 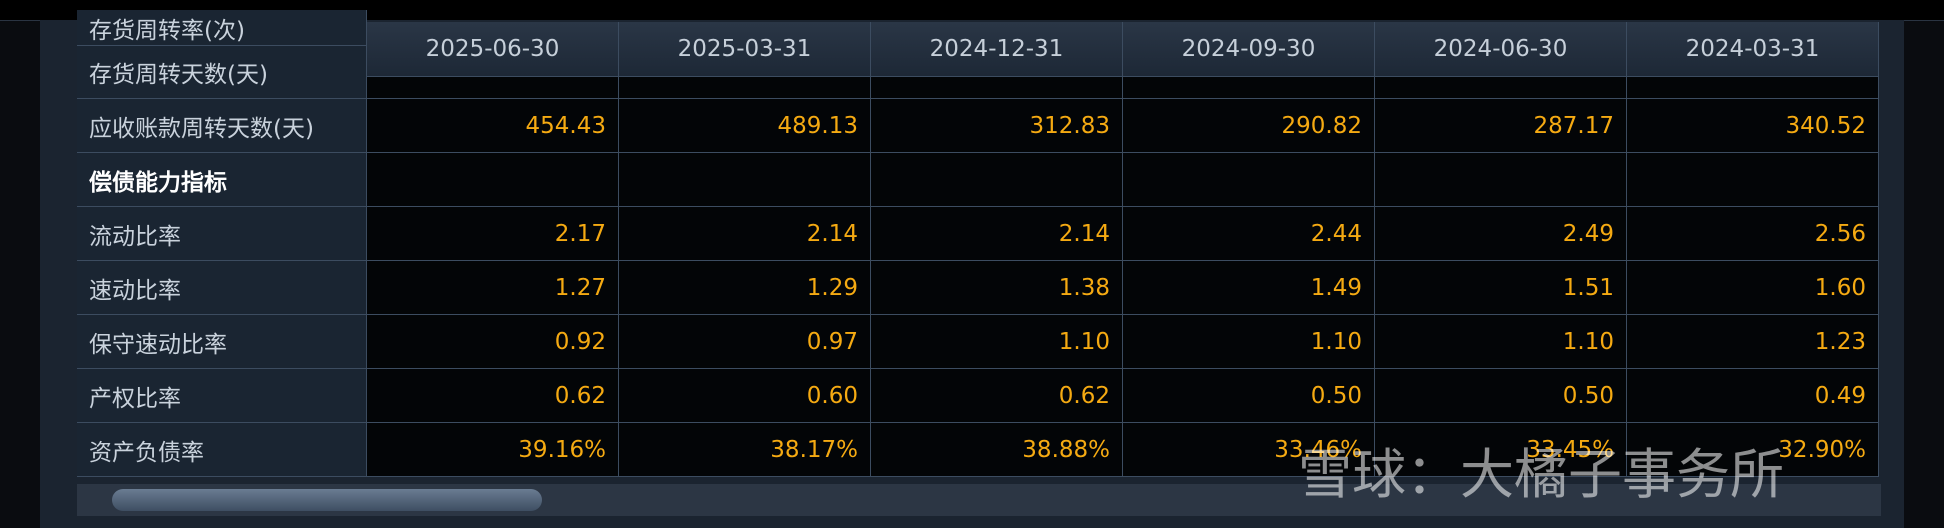 I want to click on value-cell: 1.27, so click(x=493, y=288).